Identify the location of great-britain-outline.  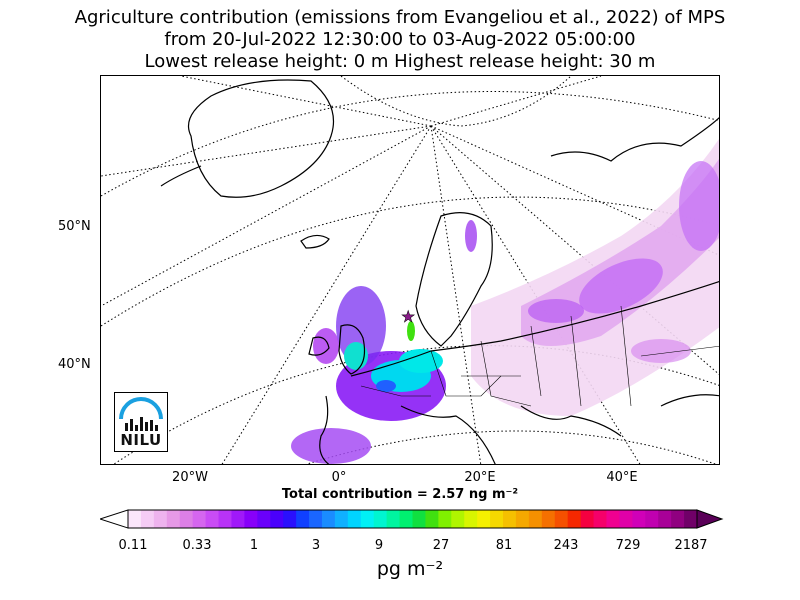
(352, 349).